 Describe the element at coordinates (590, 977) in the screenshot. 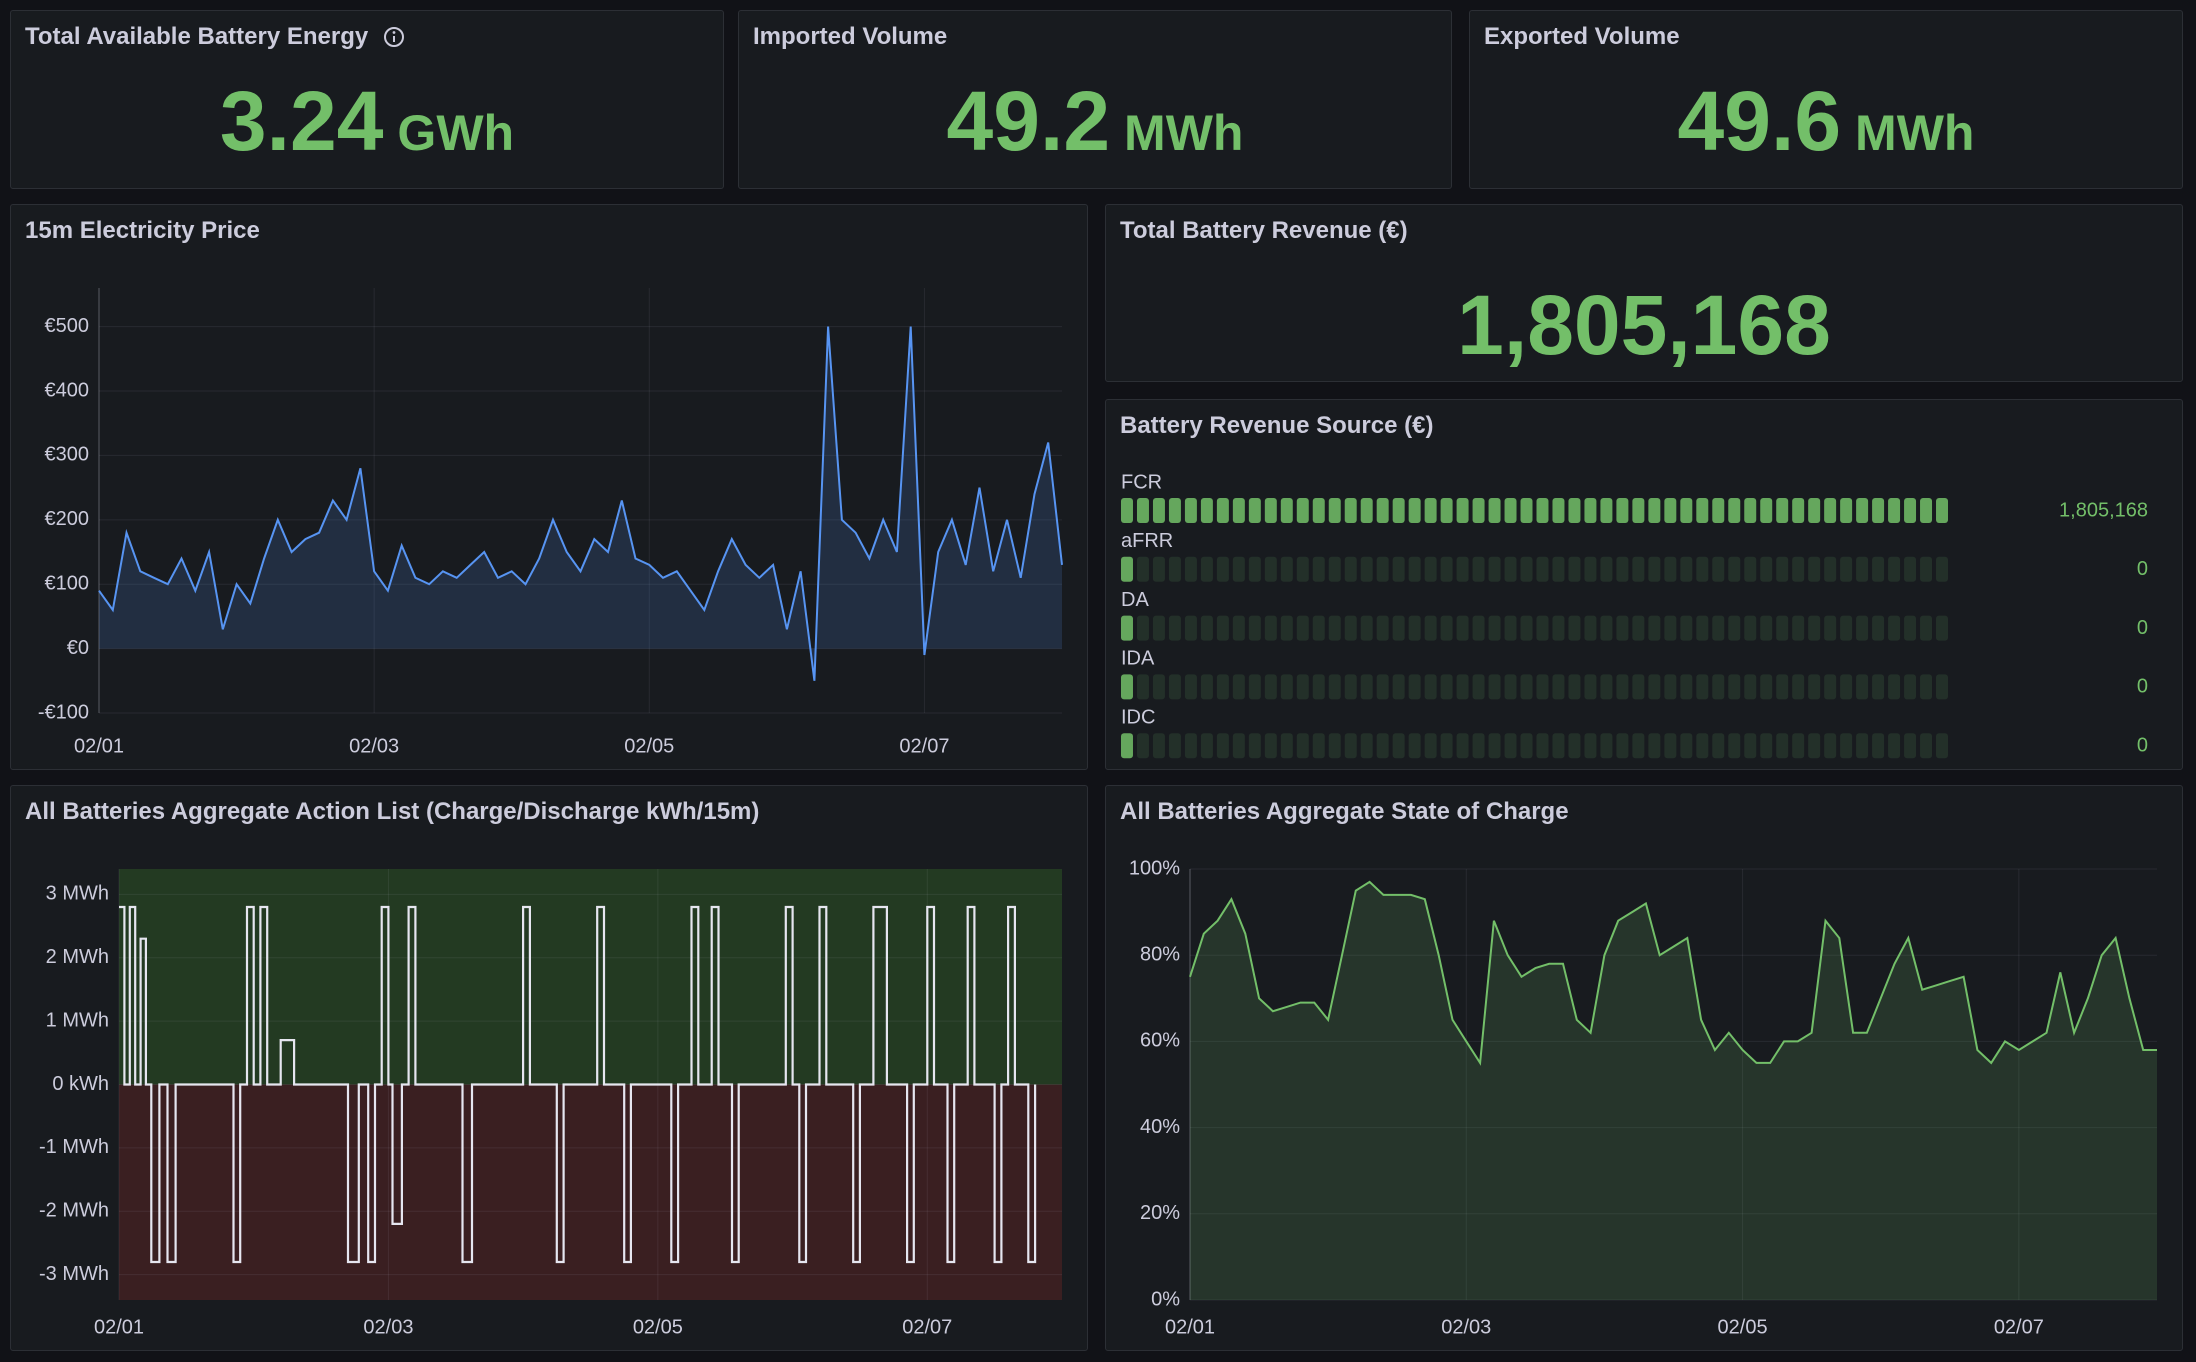

I see `threshold-above` at that location.